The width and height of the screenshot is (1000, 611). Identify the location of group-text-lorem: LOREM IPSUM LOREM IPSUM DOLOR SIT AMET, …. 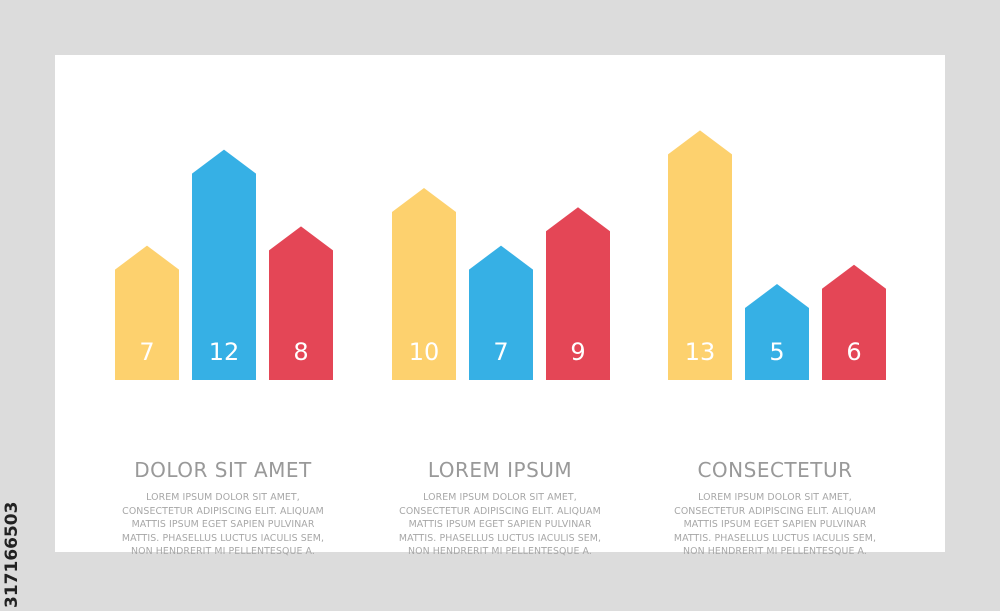
(500, 507).